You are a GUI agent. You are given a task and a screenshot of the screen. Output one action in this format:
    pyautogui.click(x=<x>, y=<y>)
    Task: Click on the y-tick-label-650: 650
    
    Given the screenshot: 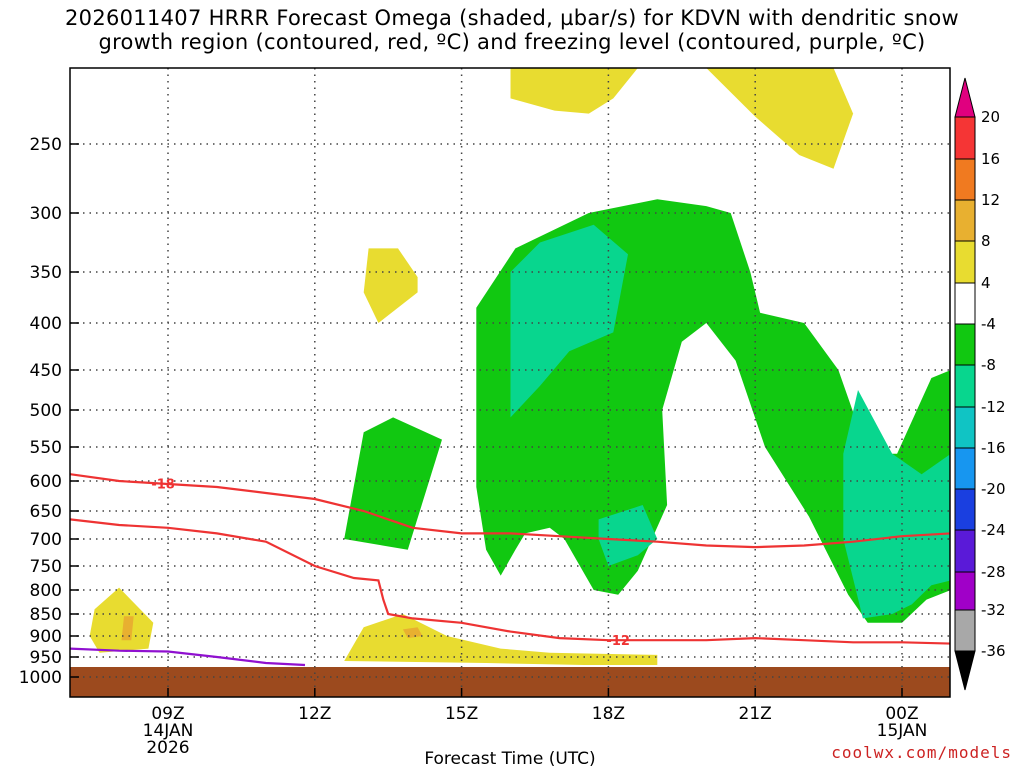 What is the action you would take?
    pyautogui.click(x=46, y=512)
    